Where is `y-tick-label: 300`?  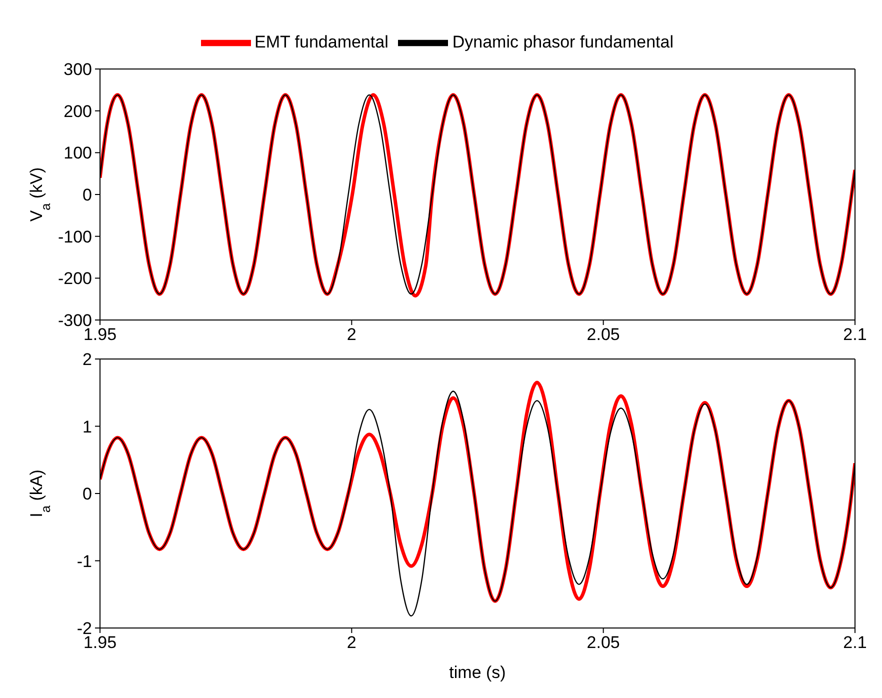
y-tick-label: 300 is located at coordinates (78, 70).